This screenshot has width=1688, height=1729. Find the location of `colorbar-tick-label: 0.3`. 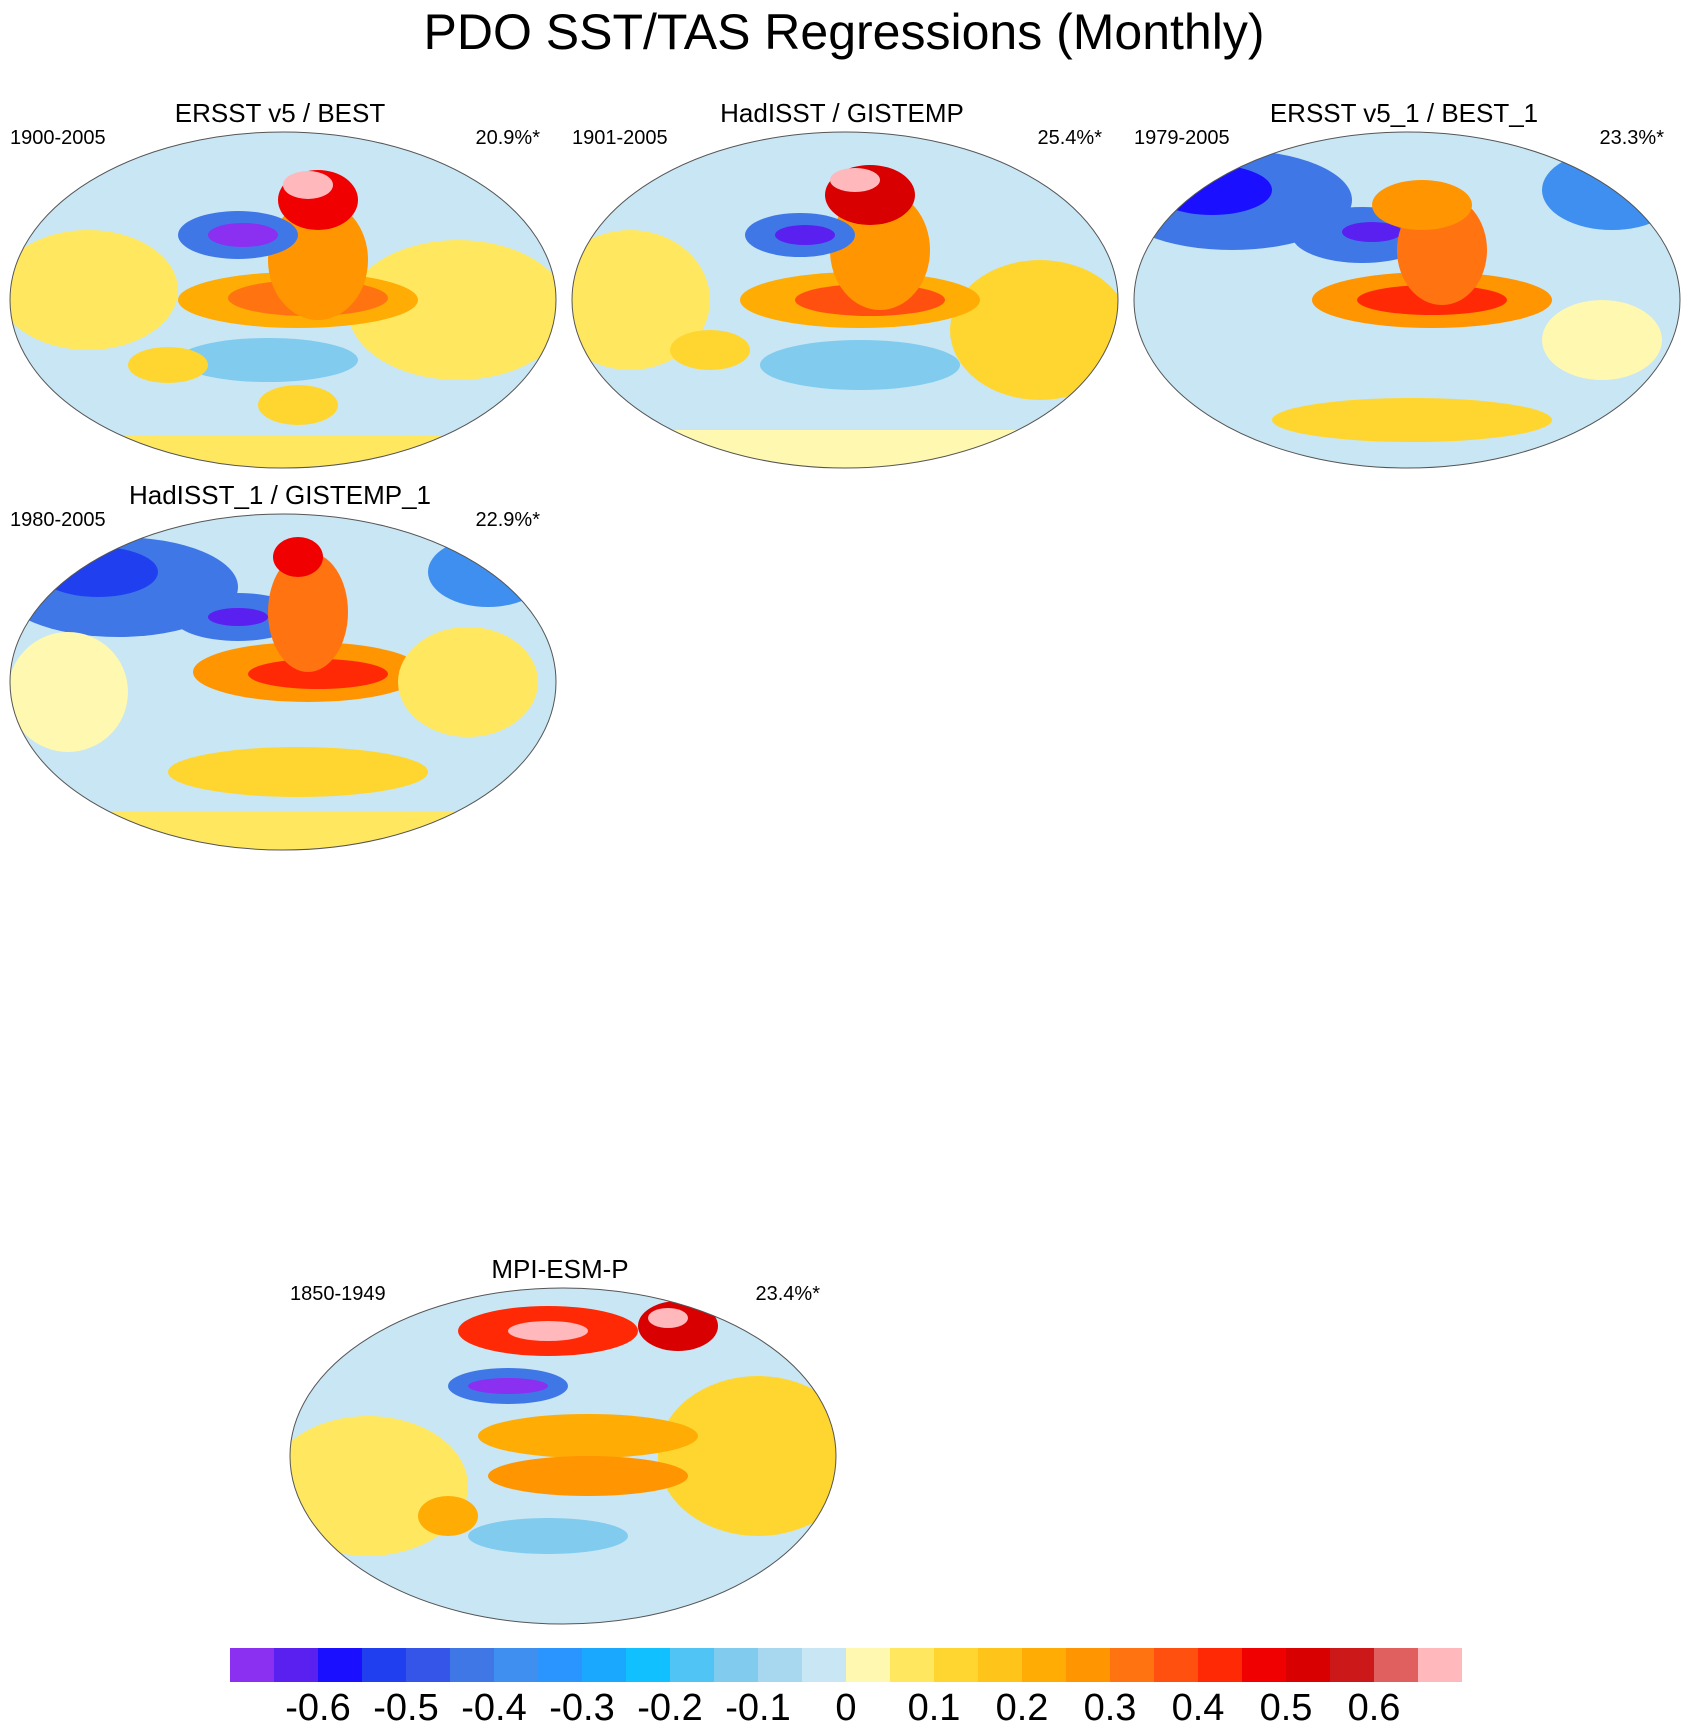

colorbar-tick-label: 0.3 is located at coordinates (1110, 1708).